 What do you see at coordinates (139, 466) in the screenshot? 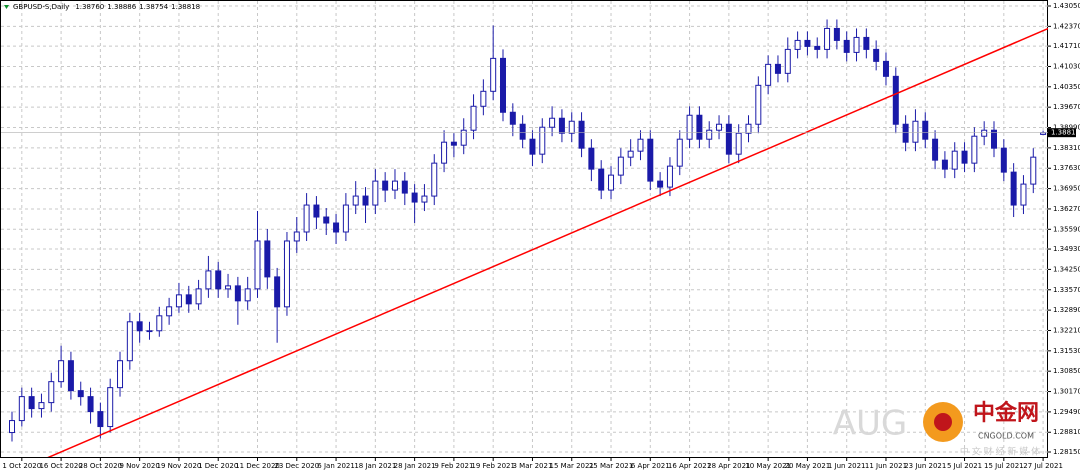
I see `x-tick-label: 9 Nov 2020` at bounding box center [139, 466].